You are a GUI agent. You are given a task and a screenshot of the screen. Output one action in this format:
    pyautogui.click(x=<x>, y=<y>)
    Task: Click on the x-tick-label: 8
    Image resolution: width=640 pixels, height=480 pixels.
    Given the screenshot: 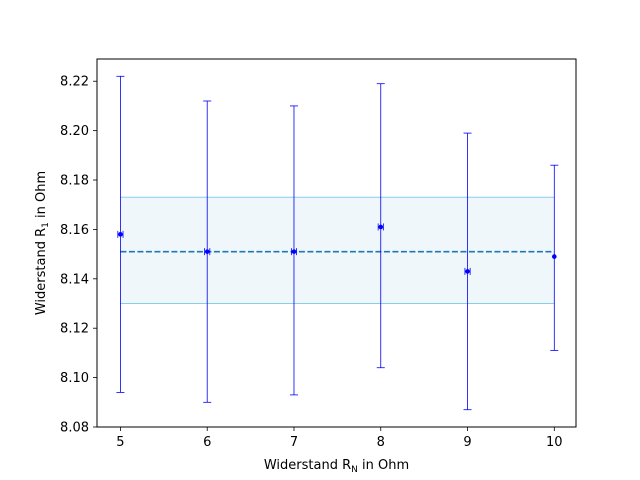 What is the action you would take?
    pyautogui.click(x=381, y=442)
    